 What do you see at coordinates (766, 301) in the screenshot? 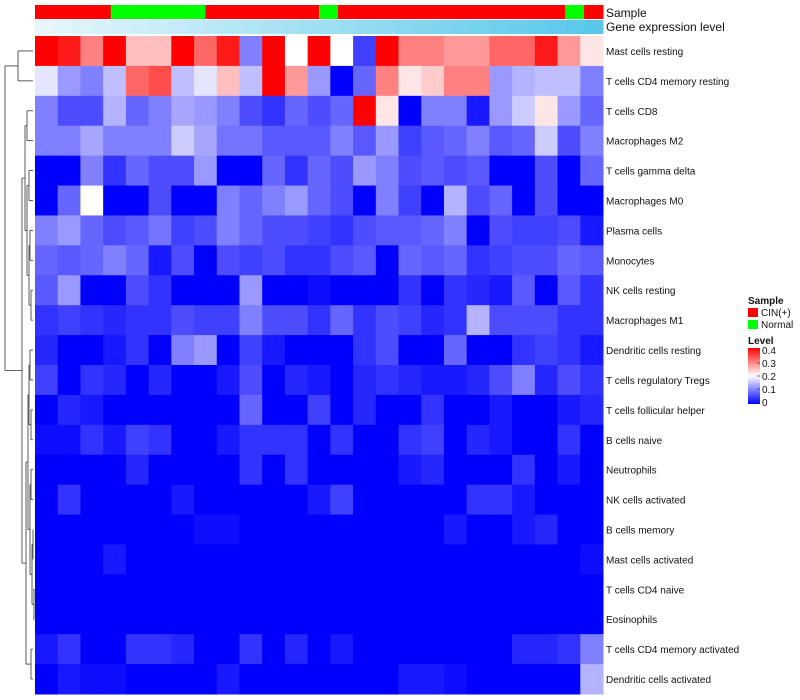
I see `sample-legend-title: Sample` at bounding box center [766, 301].